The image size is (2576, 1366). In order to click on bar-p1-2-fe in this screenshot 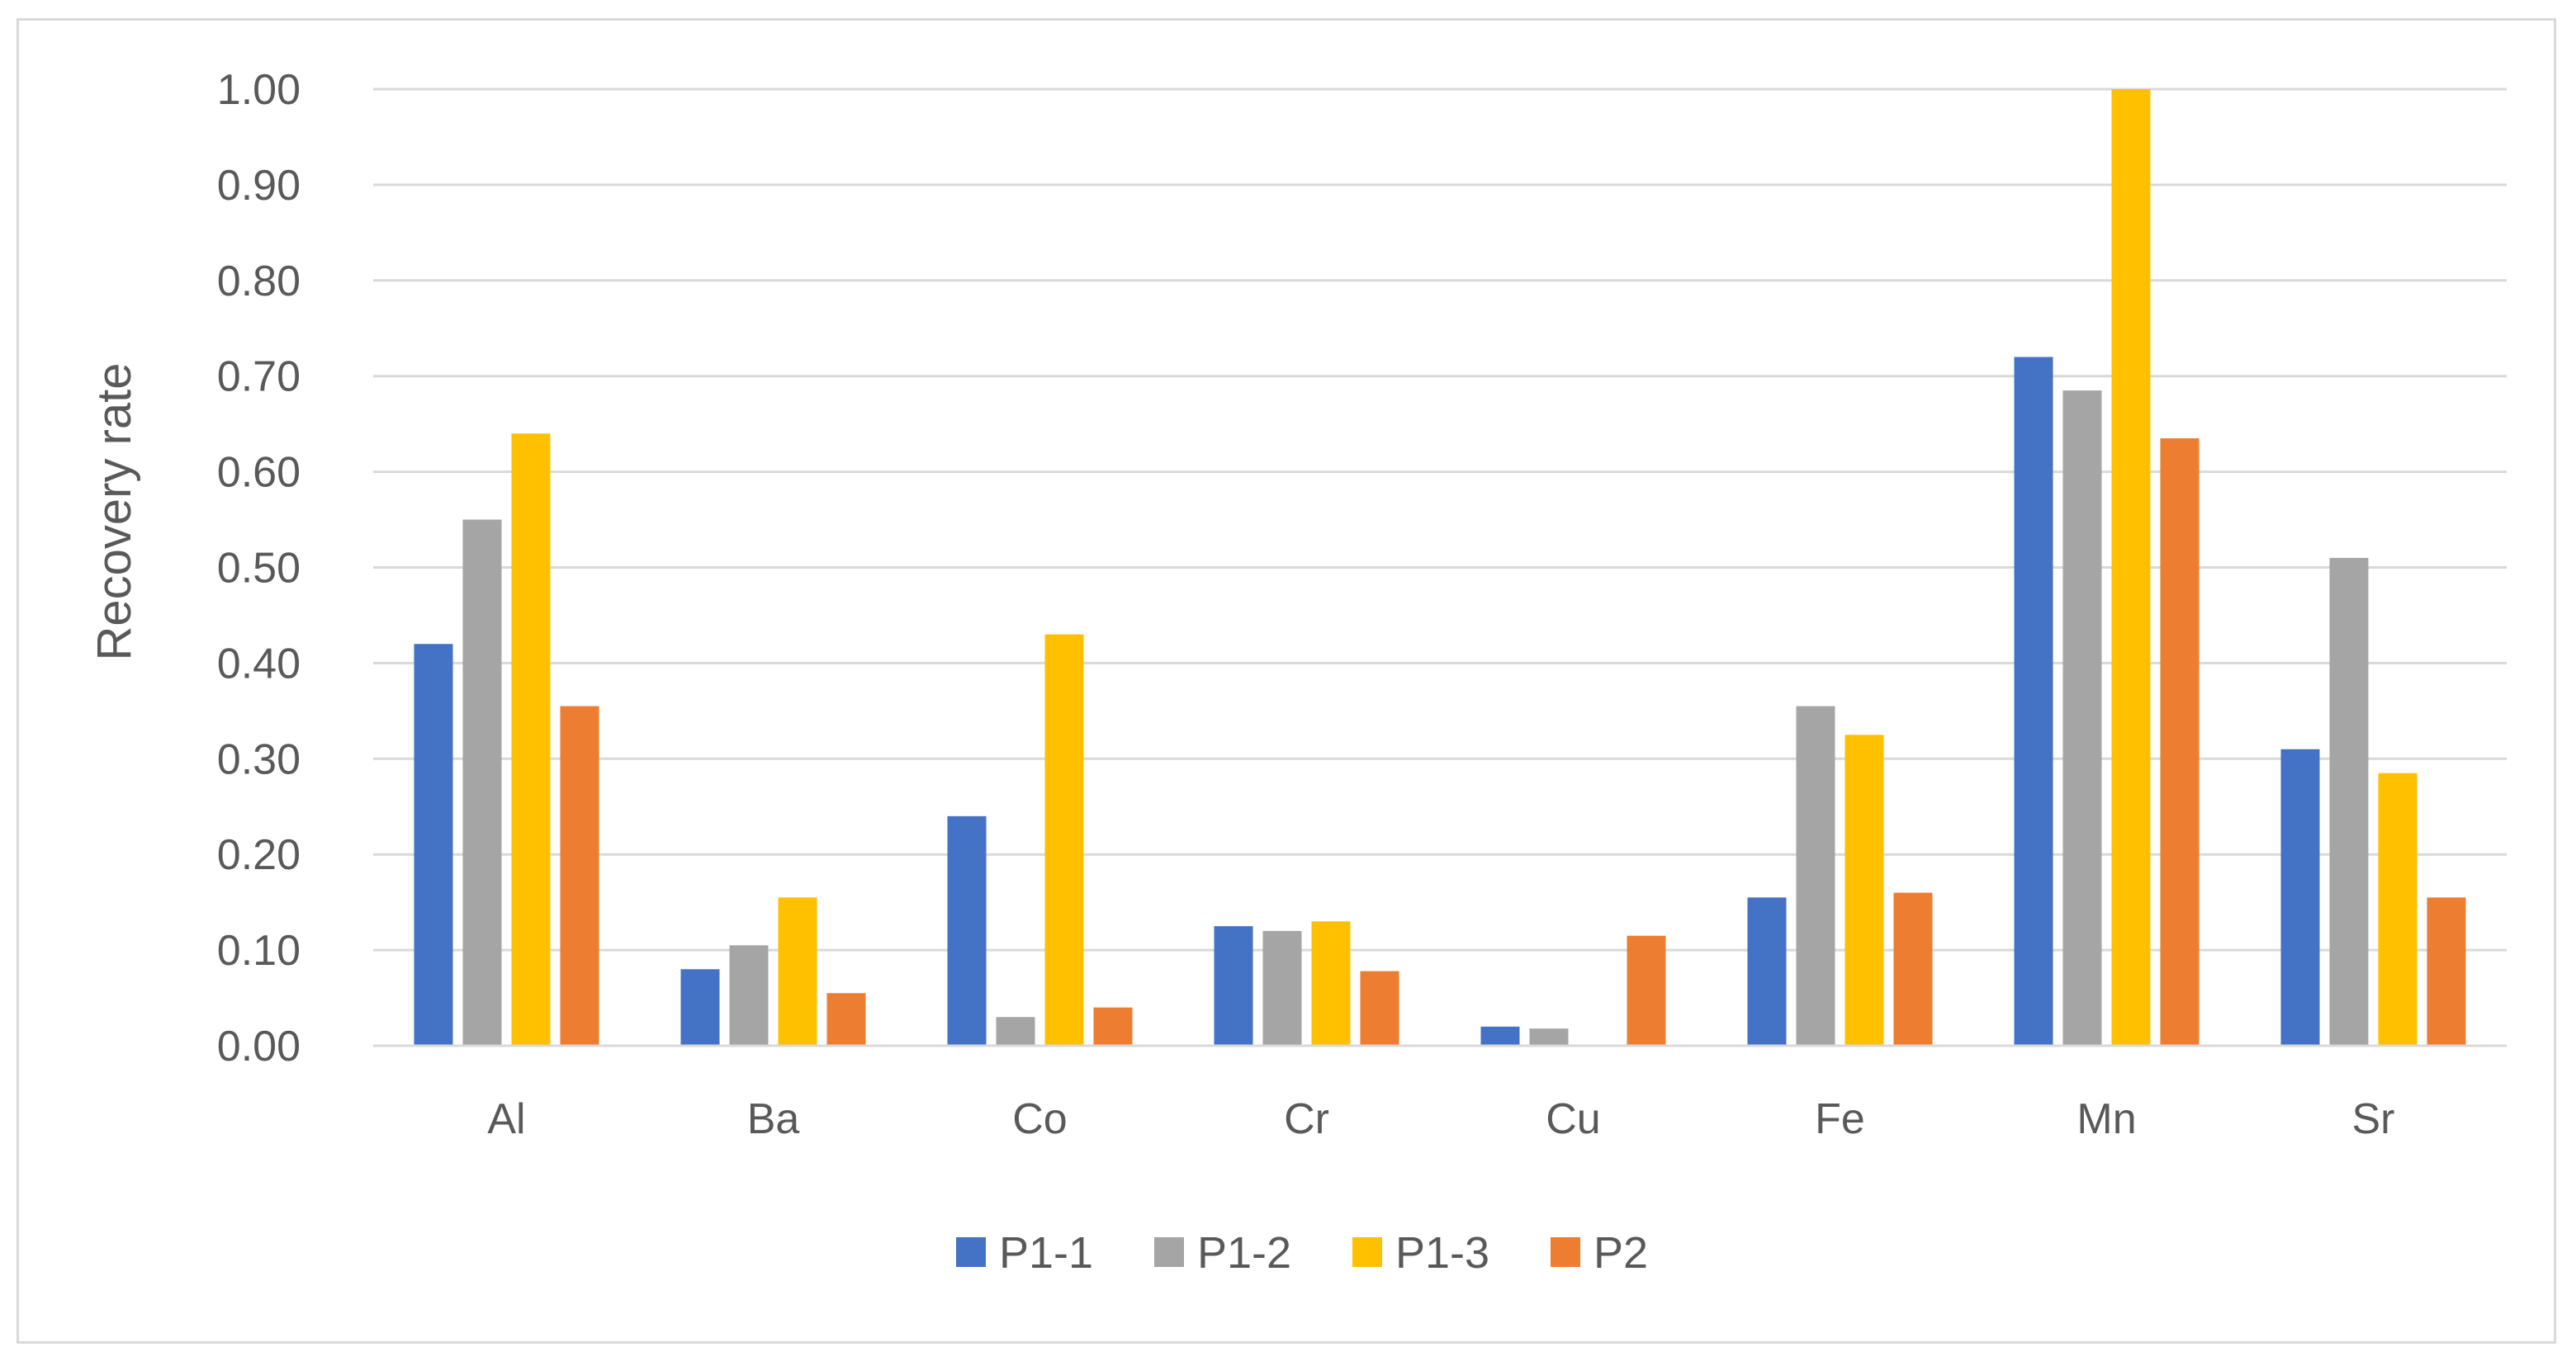, I will do `click(1815, 876)`.